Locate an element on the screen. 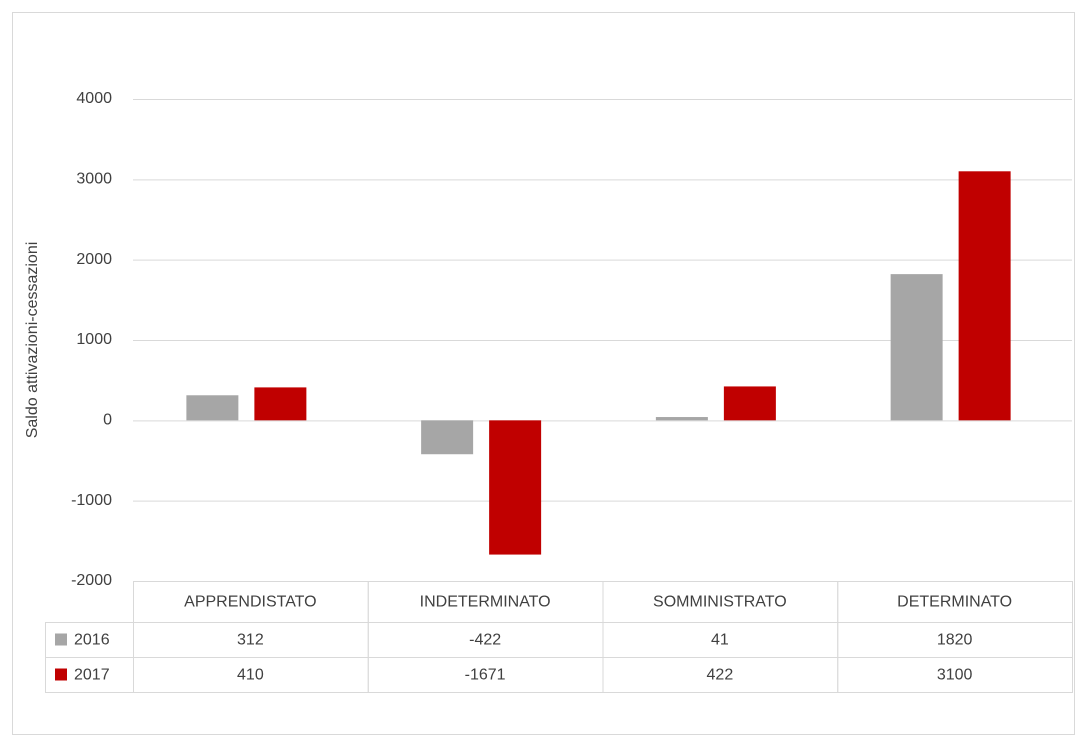  x-tick-label: APPRENDISTATO is located at coordinates (250, 602).